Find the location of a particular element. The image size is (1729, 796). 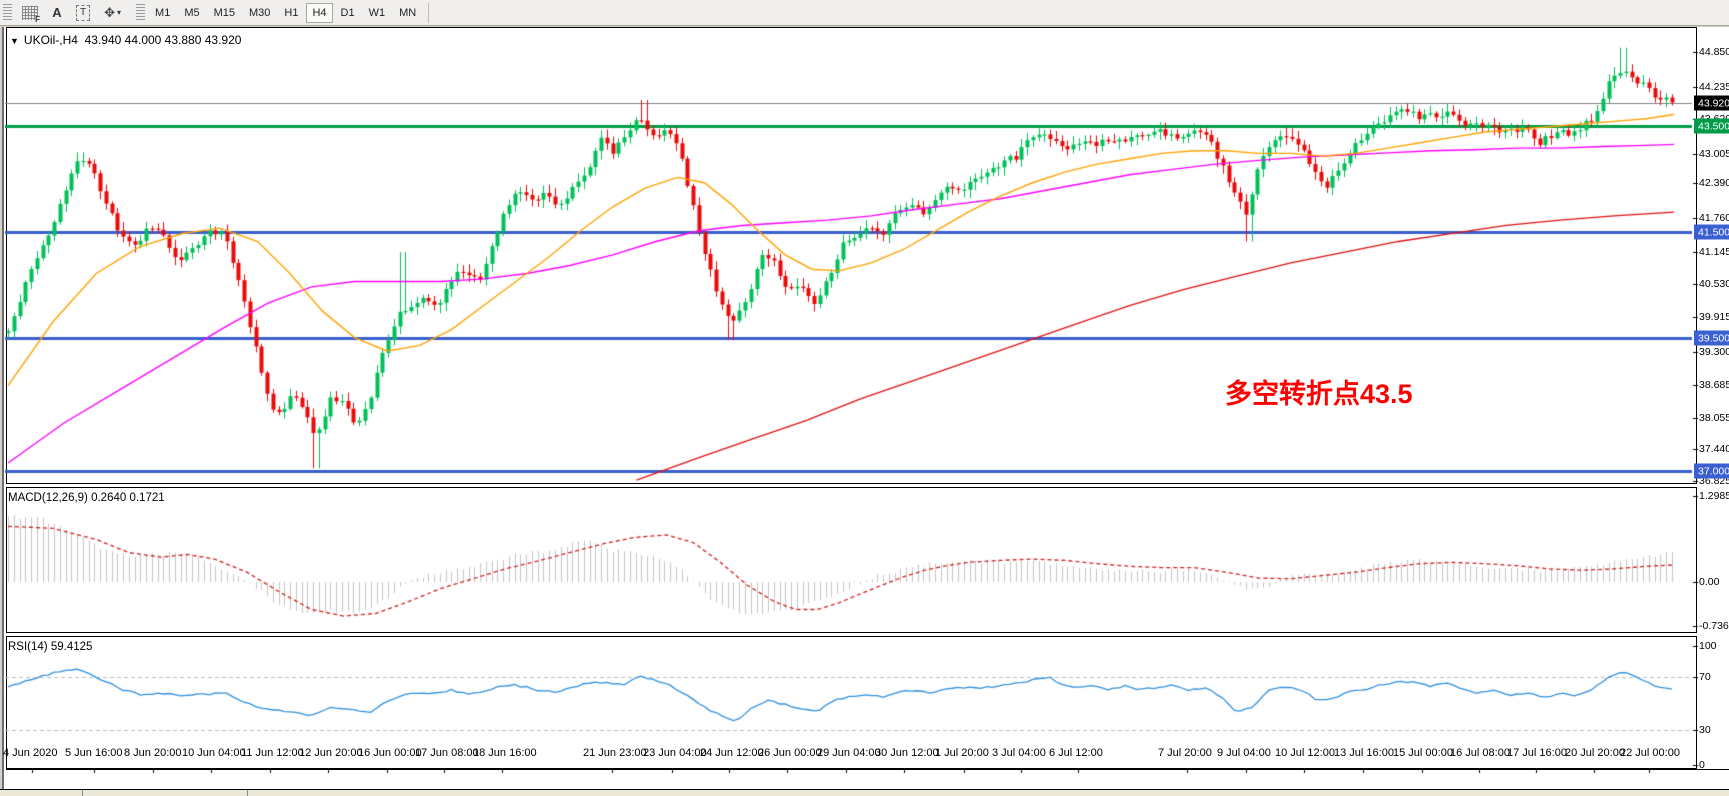

timeframe-button-h1: H1 is located at coordinates (291, 12).